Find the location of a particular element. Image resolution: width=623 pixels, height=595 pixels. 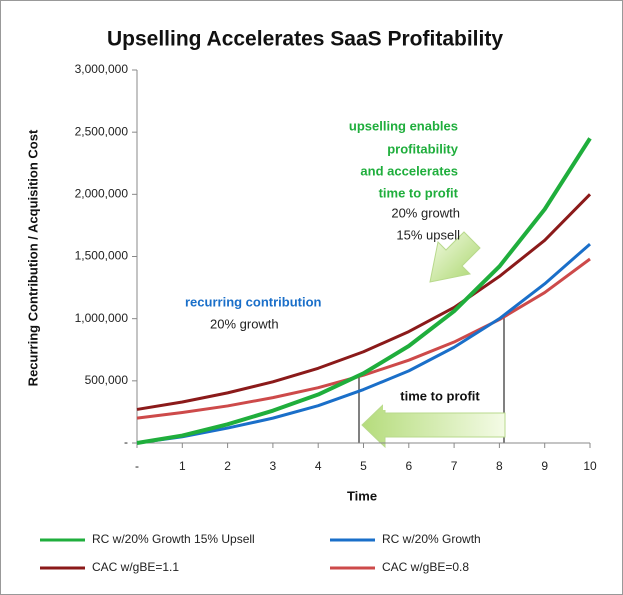

annotation: and accelerates is located at coordinates (409, 170).